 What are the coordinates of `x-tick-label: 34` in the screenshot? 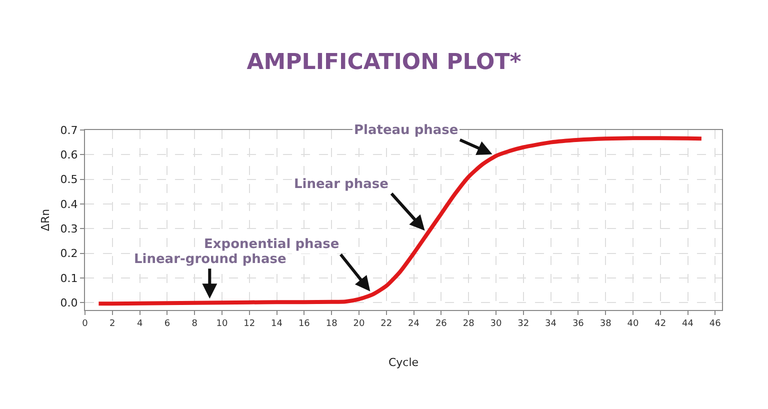 It's located at (551, 323).